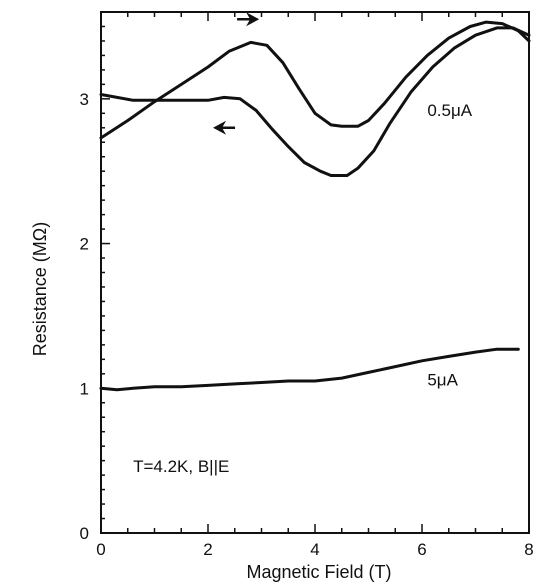 The width and height of the screenshot is (538, 586). Describe the element at coordinates (181, 466) in the screenshot. I see `annotation-a3: T=4.2K, B||E` at that location.